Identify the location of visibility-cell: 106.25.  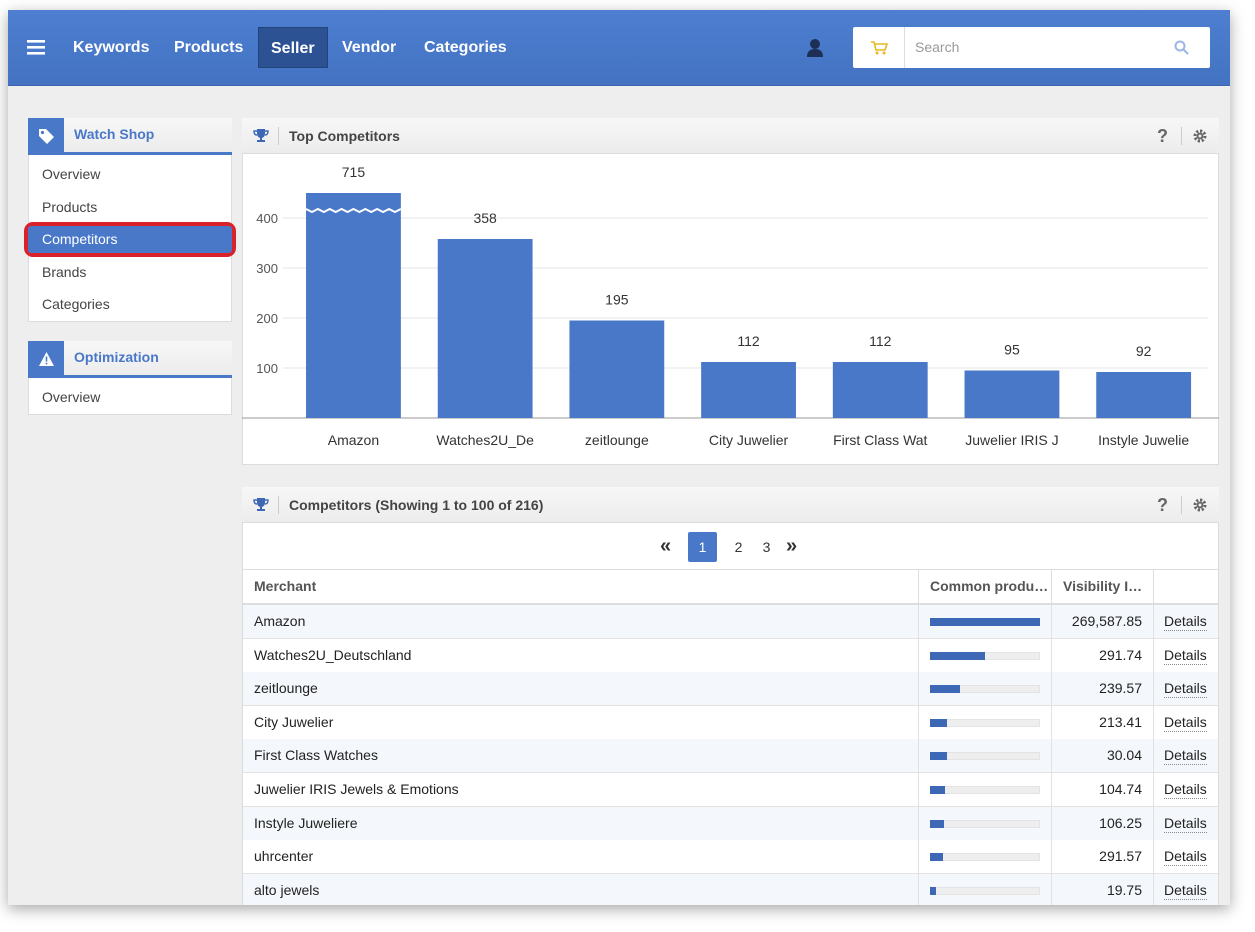
(1120, 822).